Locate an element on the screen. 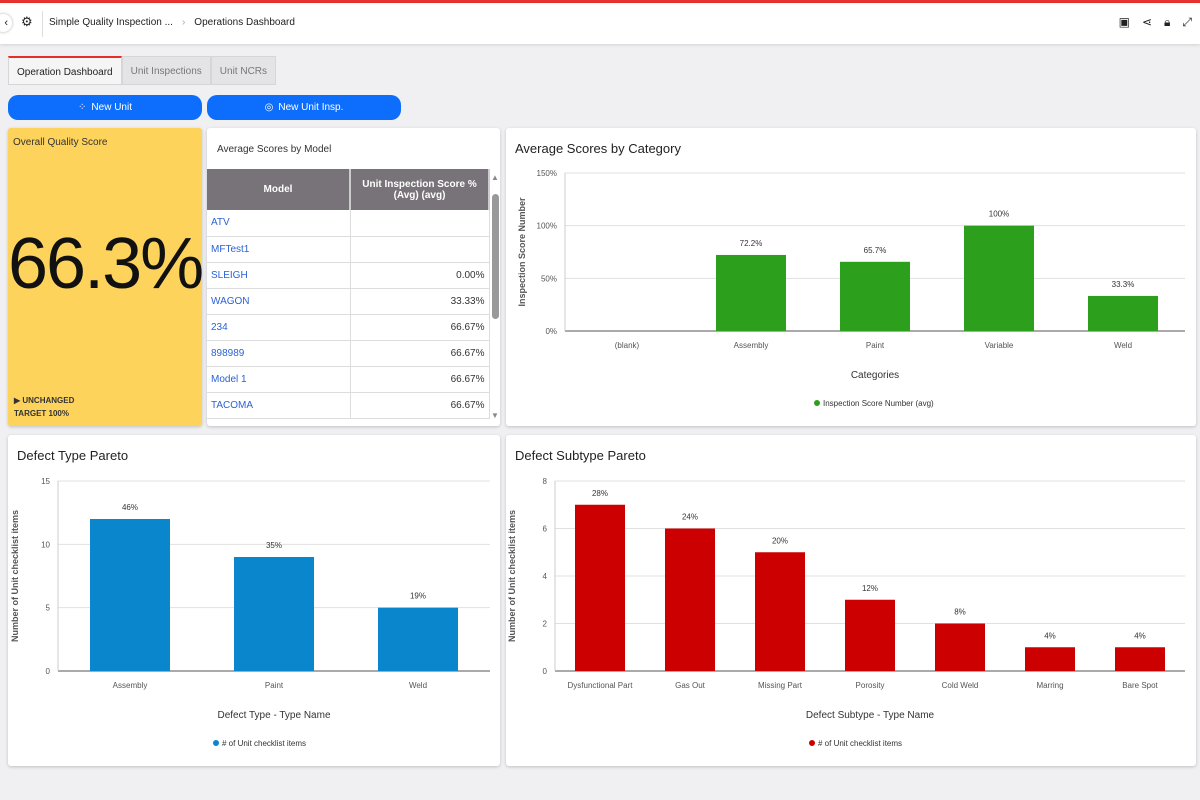  divider is located at coordinates (42, 24).